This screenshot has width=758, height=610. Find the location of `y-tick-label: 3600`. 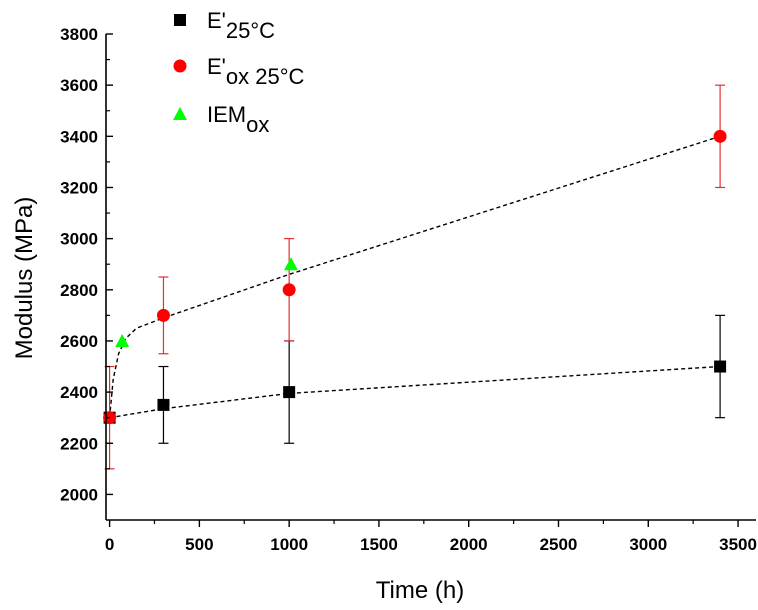

y-tick-label: 3600 is located at coordinates (79, 85).